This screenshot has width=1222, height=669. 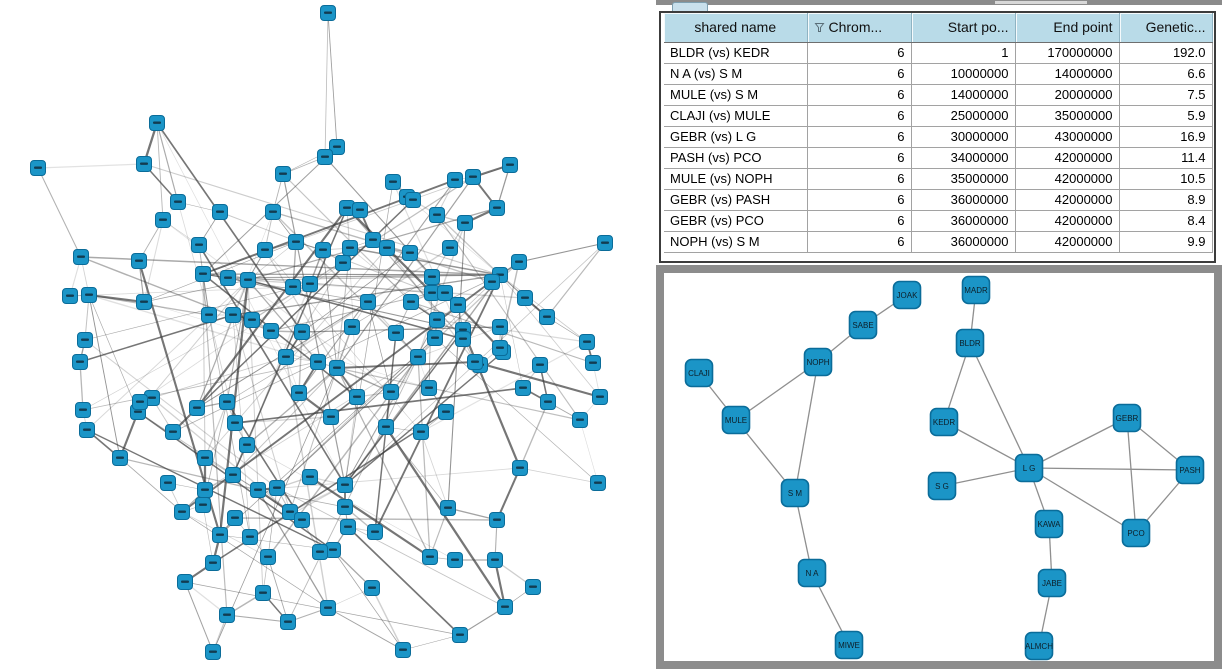 I want to click on cell-shared-name: GEBR (vs) PASH, so click(x=736, y=200).